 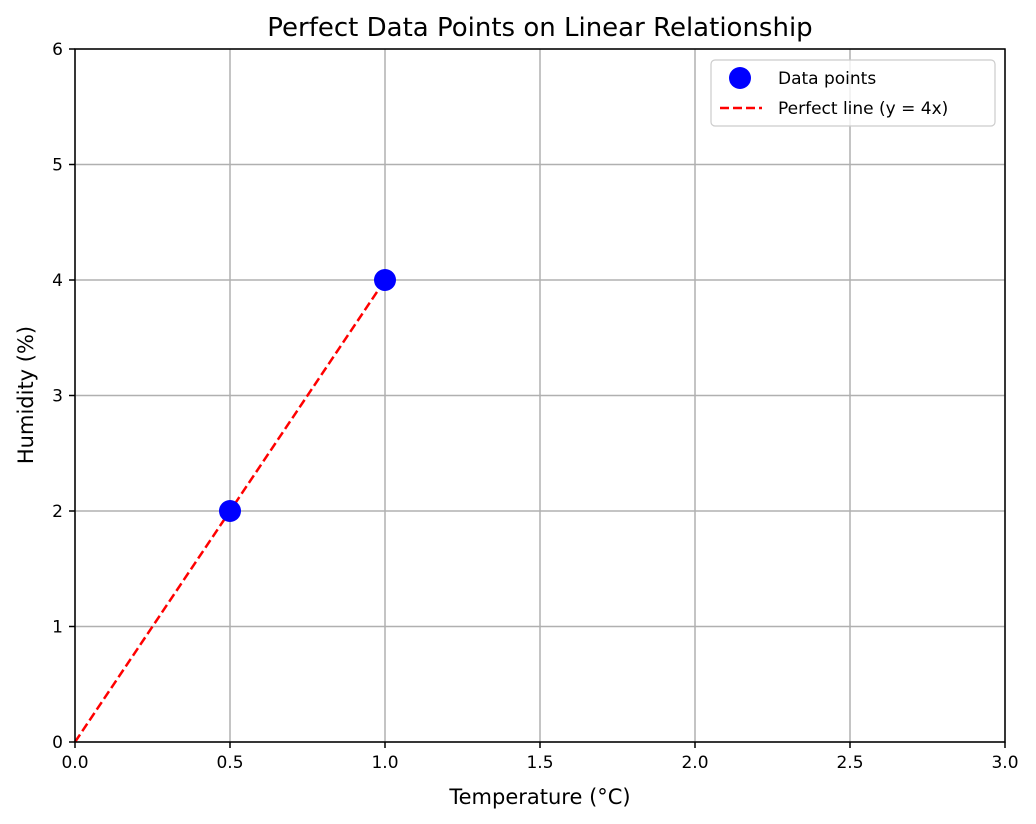 I want to click on legend-label-data-points: Data points, so click(x=827, y=79).